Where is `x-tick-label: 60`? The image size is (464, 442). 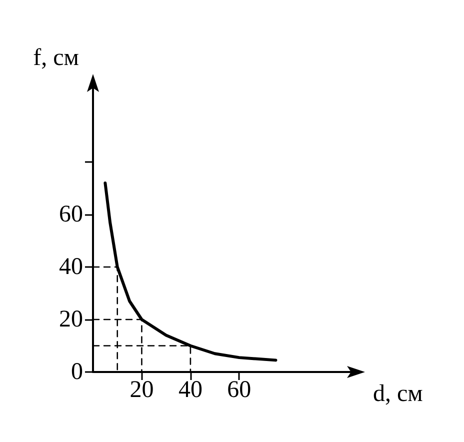 x-tick-label: 60 is located at coordinates (239, 390).